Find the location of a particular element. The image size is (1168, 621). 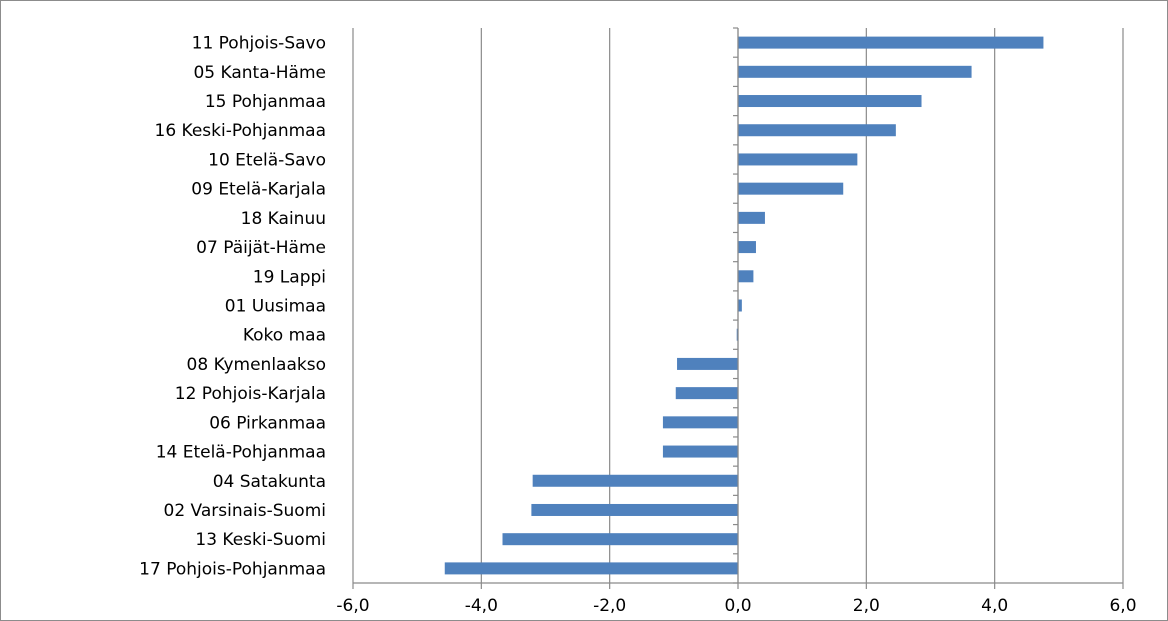

x-tick-label: 0,0 is located at coordinates (737, 606).